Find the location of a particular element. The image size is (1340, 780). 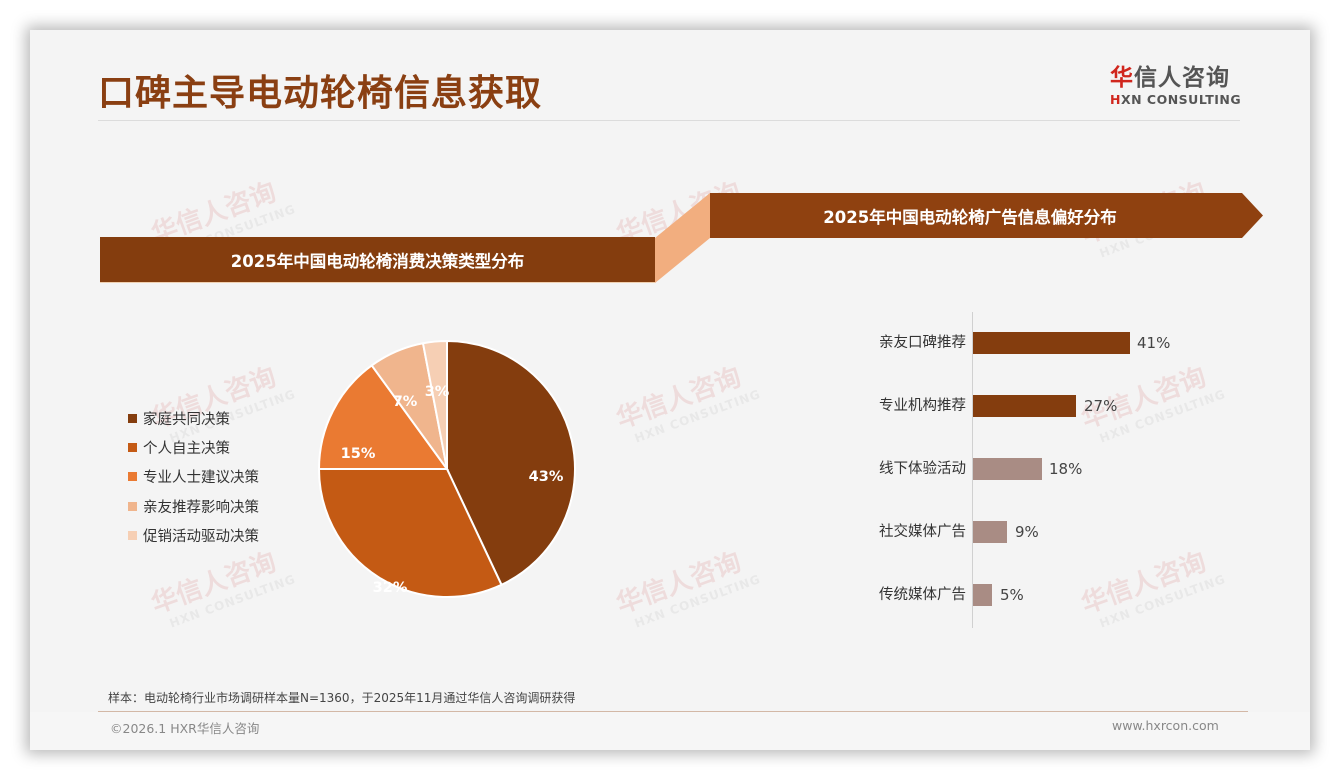

bar-row: 社交媒体广告 9% is located at coordinates (959, 532).